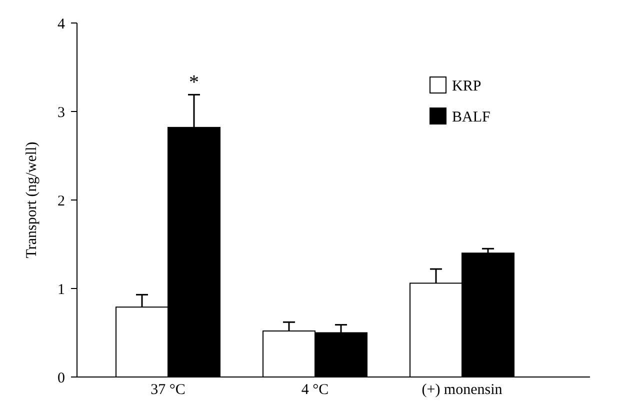  I want to click on y-tick-label: 2, so click(61, 201).